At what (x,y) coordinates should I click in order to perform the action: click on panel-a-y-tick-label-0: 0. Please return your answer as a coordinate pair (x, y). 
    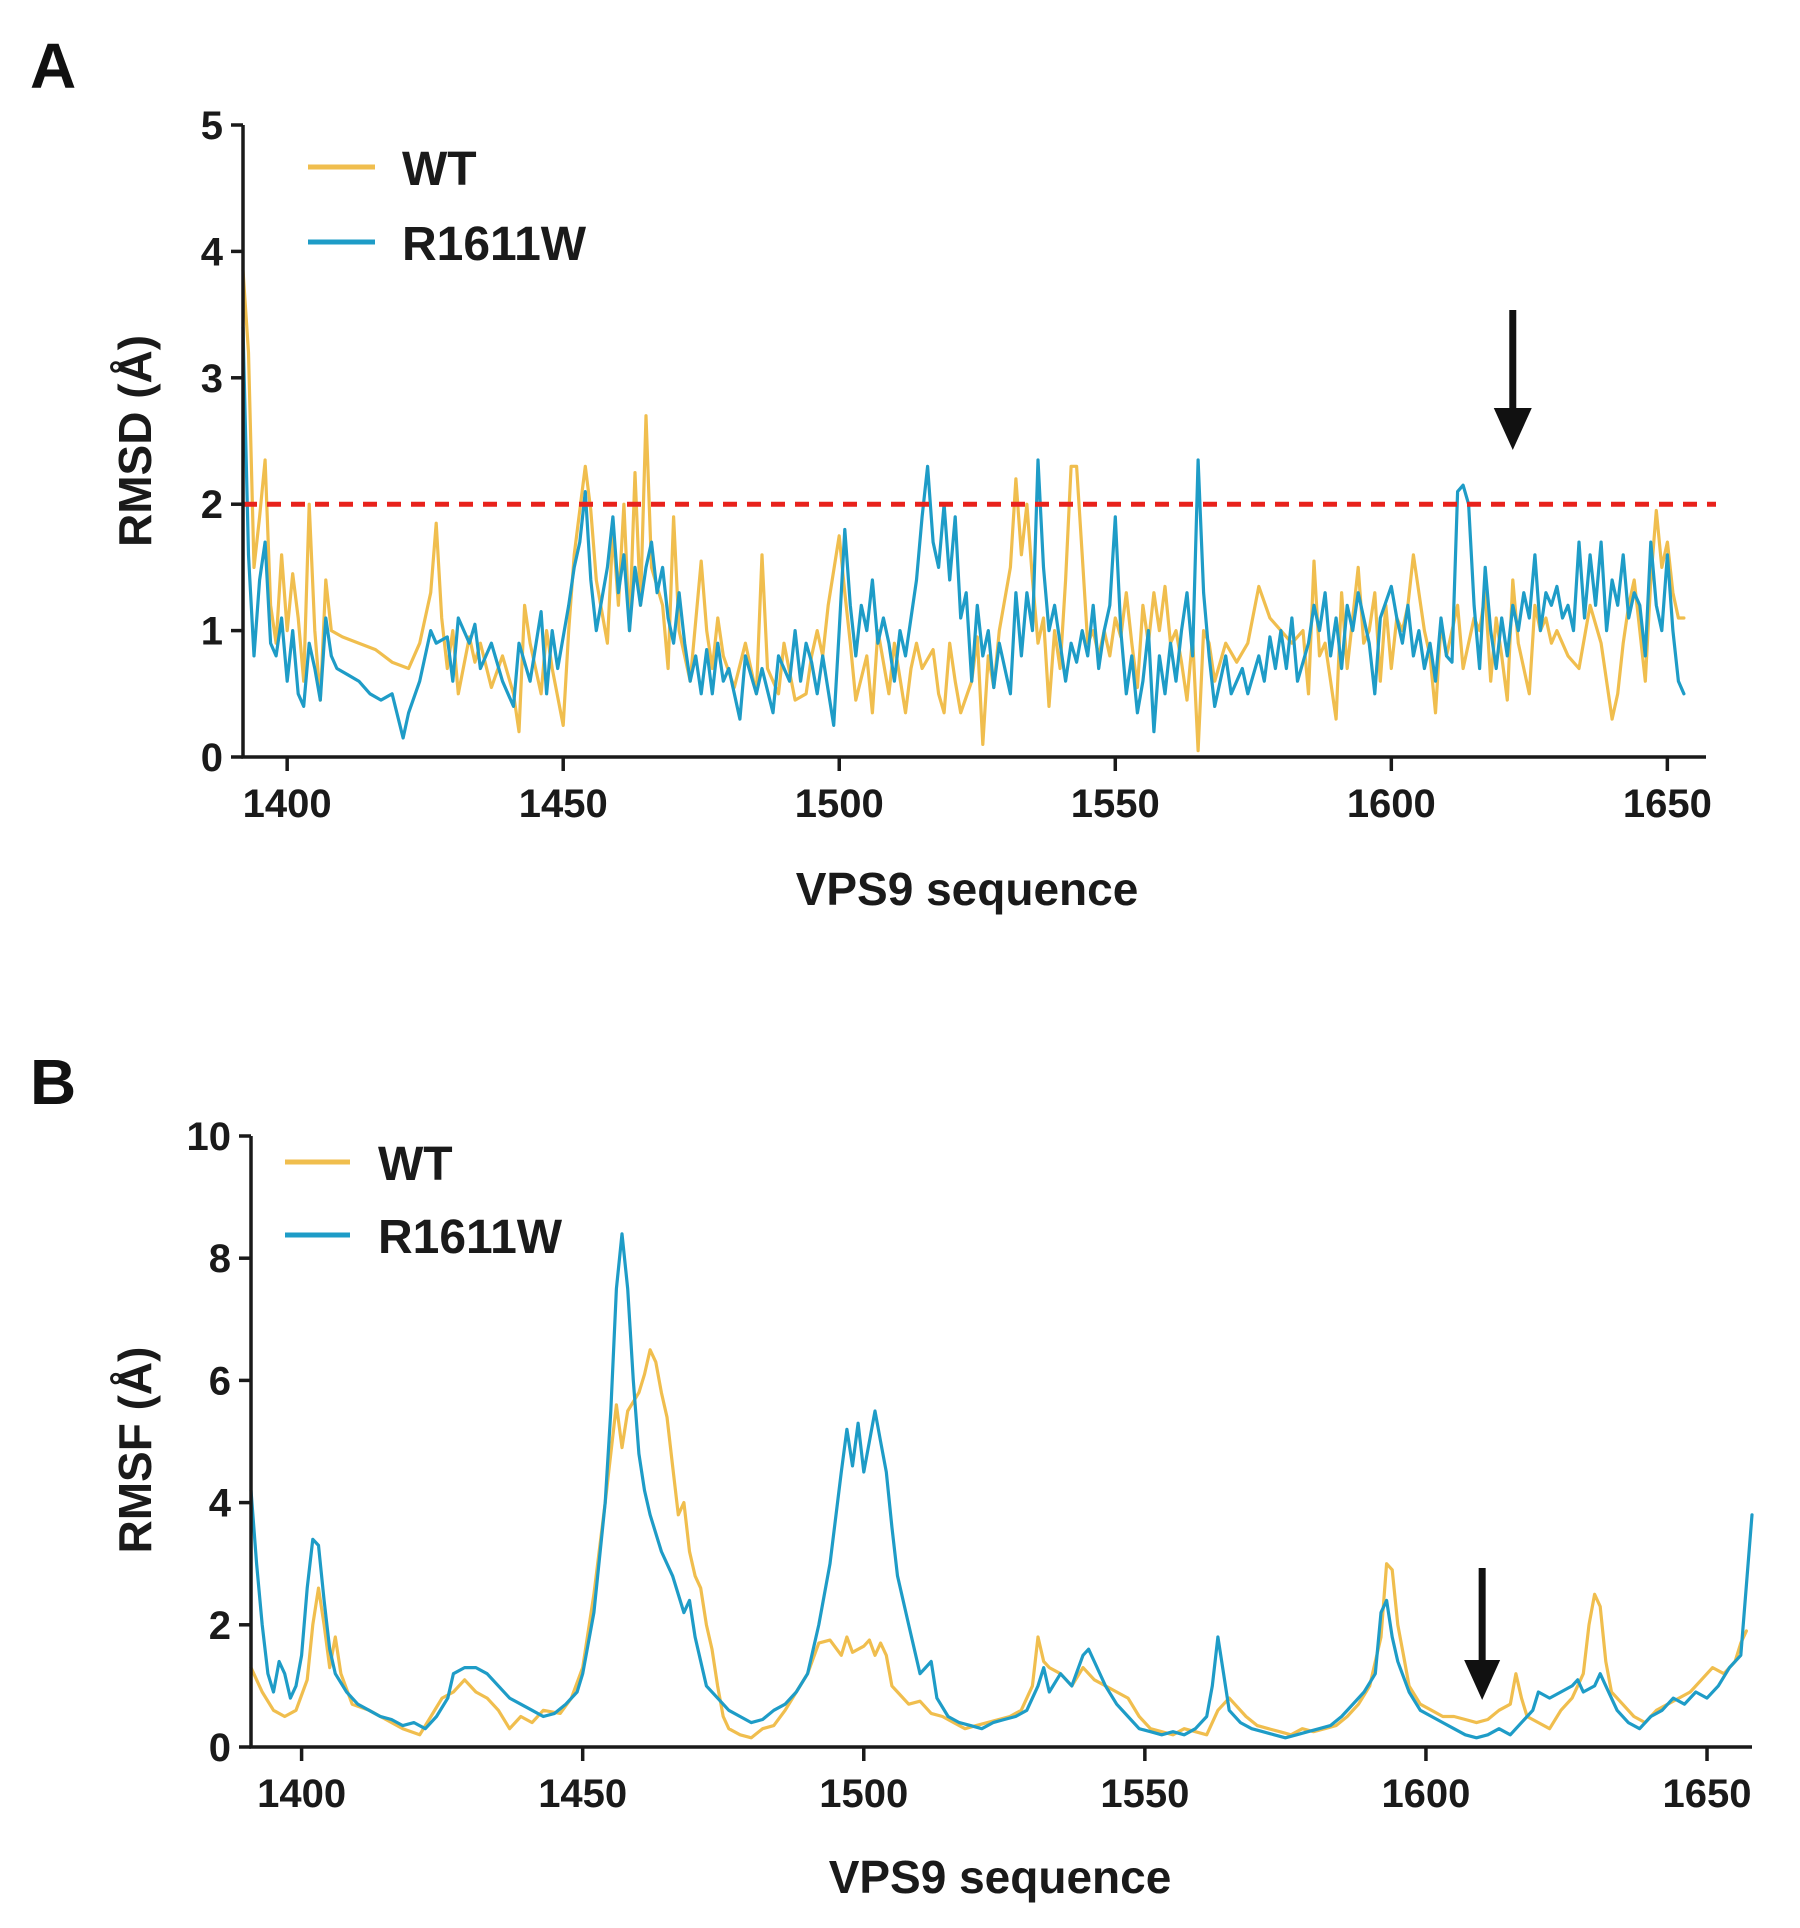
    Looking at the image, I should click on (212, 758).